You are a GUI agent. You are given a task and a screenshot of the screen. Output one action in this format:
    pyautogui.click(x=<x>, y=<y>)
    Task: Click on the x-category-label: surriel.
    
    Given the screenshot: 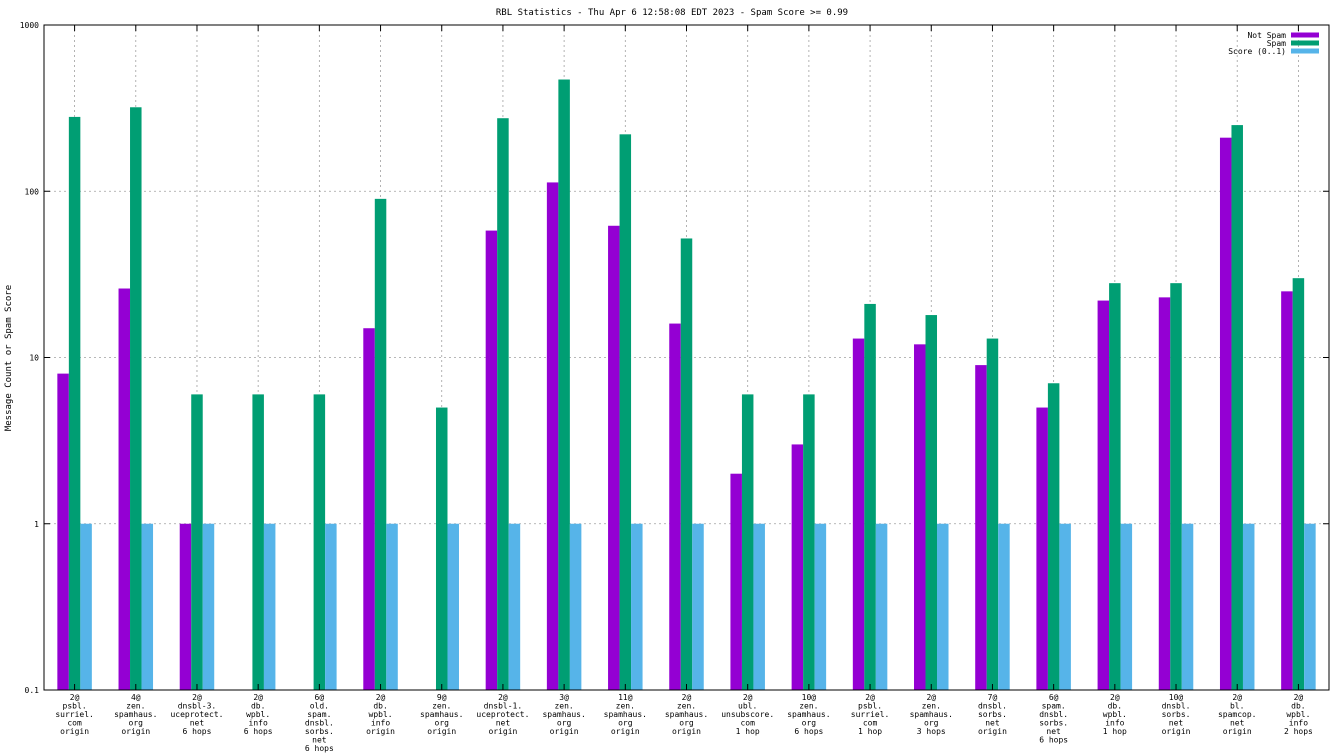 What is the action you would take?
    pyautogui.click(x=870, y=714)
    